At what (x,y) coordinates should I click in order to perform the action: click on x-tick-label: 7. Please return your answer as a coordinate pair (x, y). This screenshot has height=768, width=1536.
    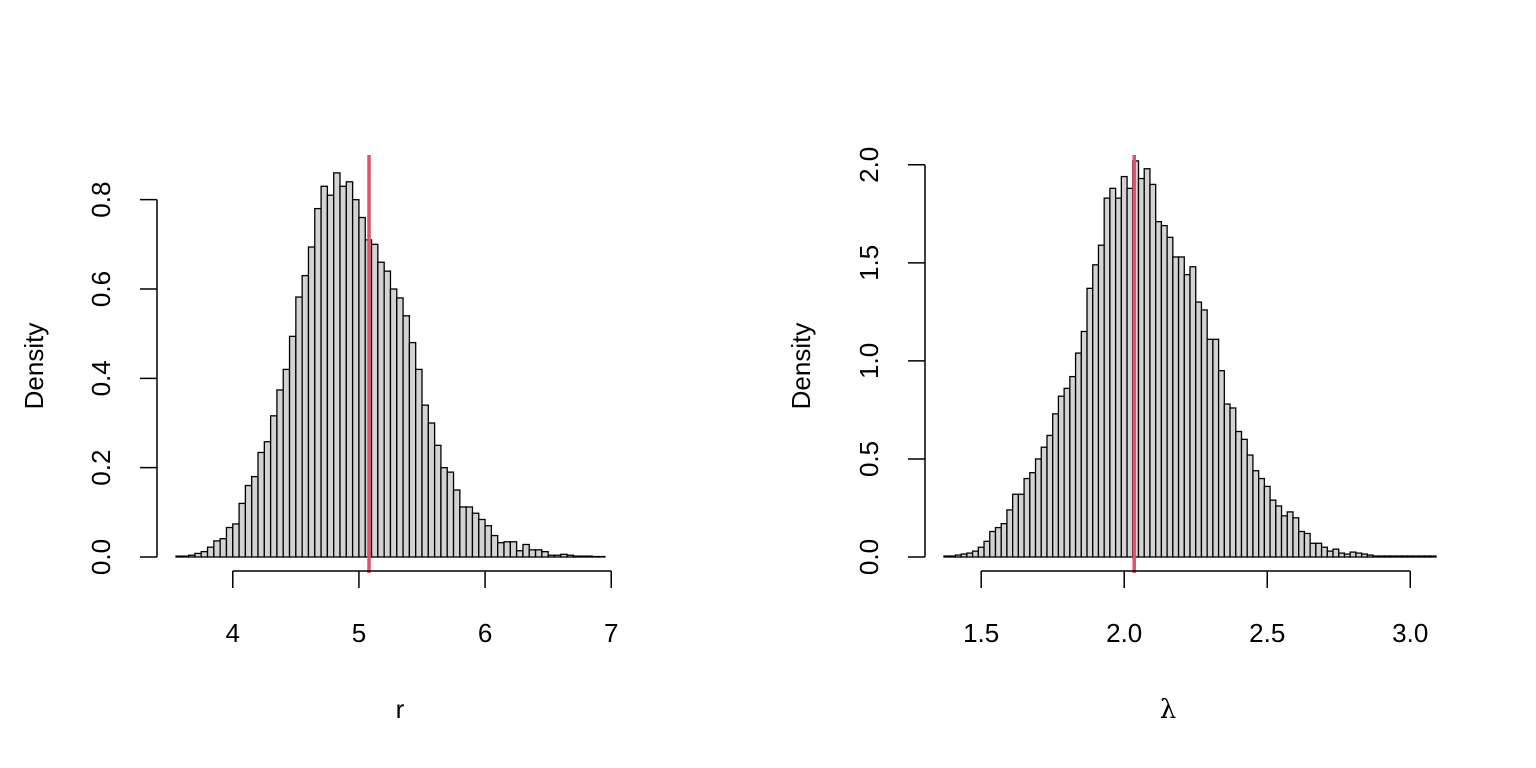
    Looking at the image, I should click on (611, 633).